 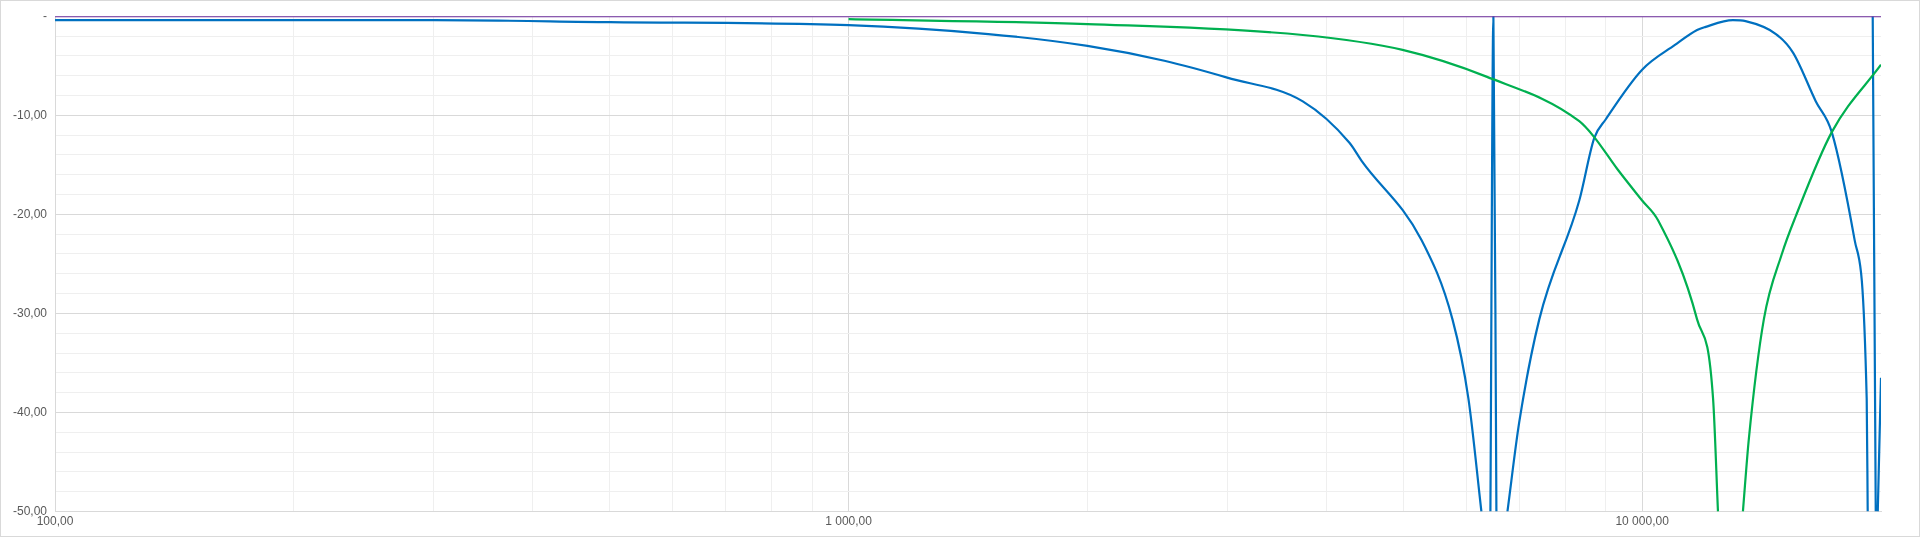 What do you see at coordinates (45, 15) in the screenshot?
I see `y-tick-label: -` at bounding box center [45, 15].